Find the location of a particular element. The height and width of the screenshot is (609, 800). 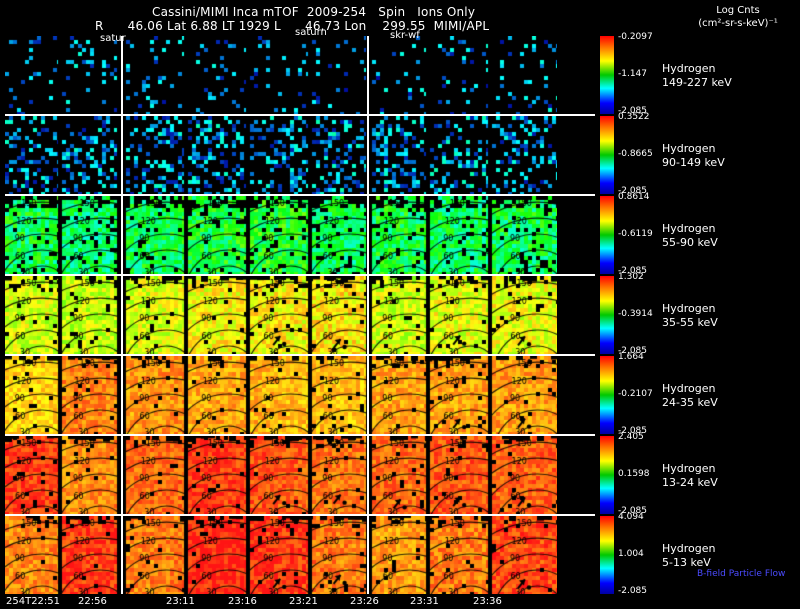

energy-range-label: 149-227 keV is located at coordinates (697, 82).